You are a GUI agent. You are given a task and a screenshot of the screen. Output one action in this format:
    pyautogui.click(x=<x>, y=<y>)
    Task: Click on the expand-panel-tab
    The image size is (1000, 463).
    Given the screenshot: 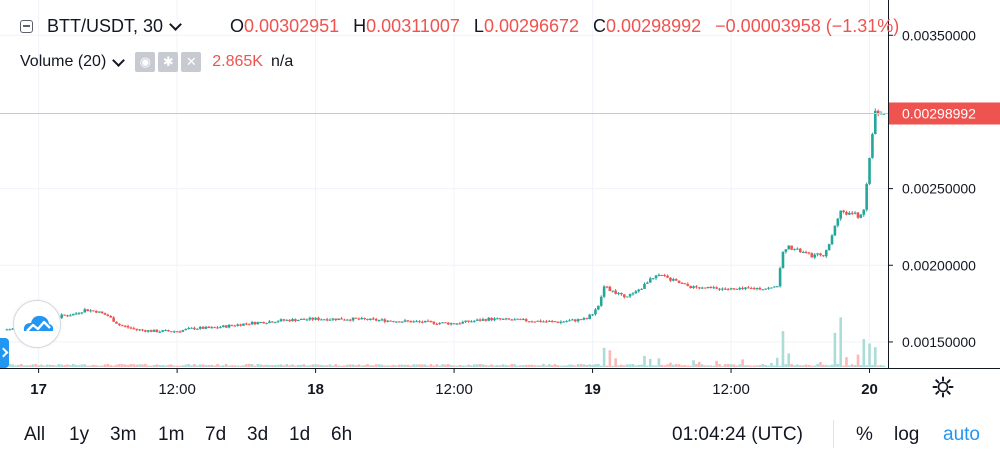 What is the action you would take?
    pyautogui.click(x=4, y=353)
    